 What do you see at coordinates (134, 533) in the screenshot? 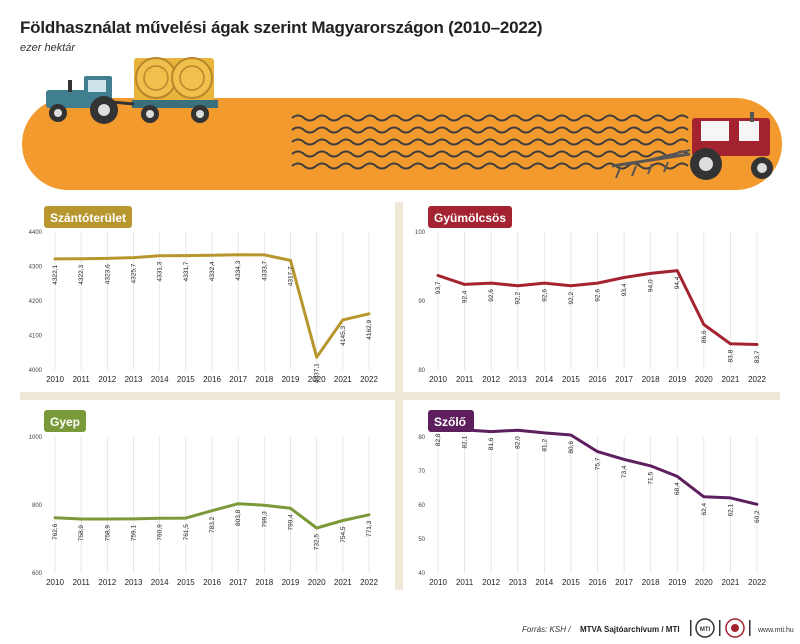
I see `data-label: 759,1` at bounding box center [134, 533].